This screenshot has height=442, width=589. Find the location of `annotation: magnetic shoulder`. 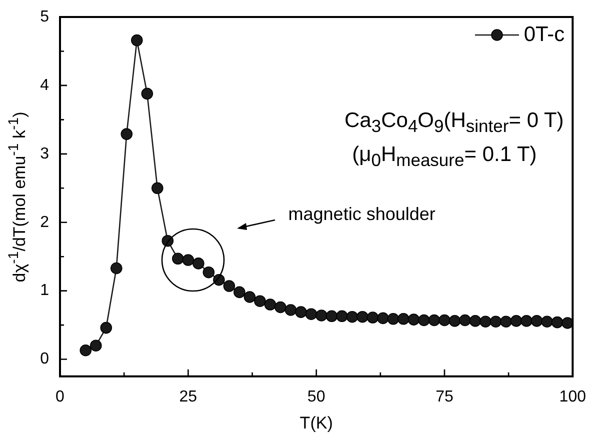

annotation: magnetic shoulder is located at coordinates (362, 215).